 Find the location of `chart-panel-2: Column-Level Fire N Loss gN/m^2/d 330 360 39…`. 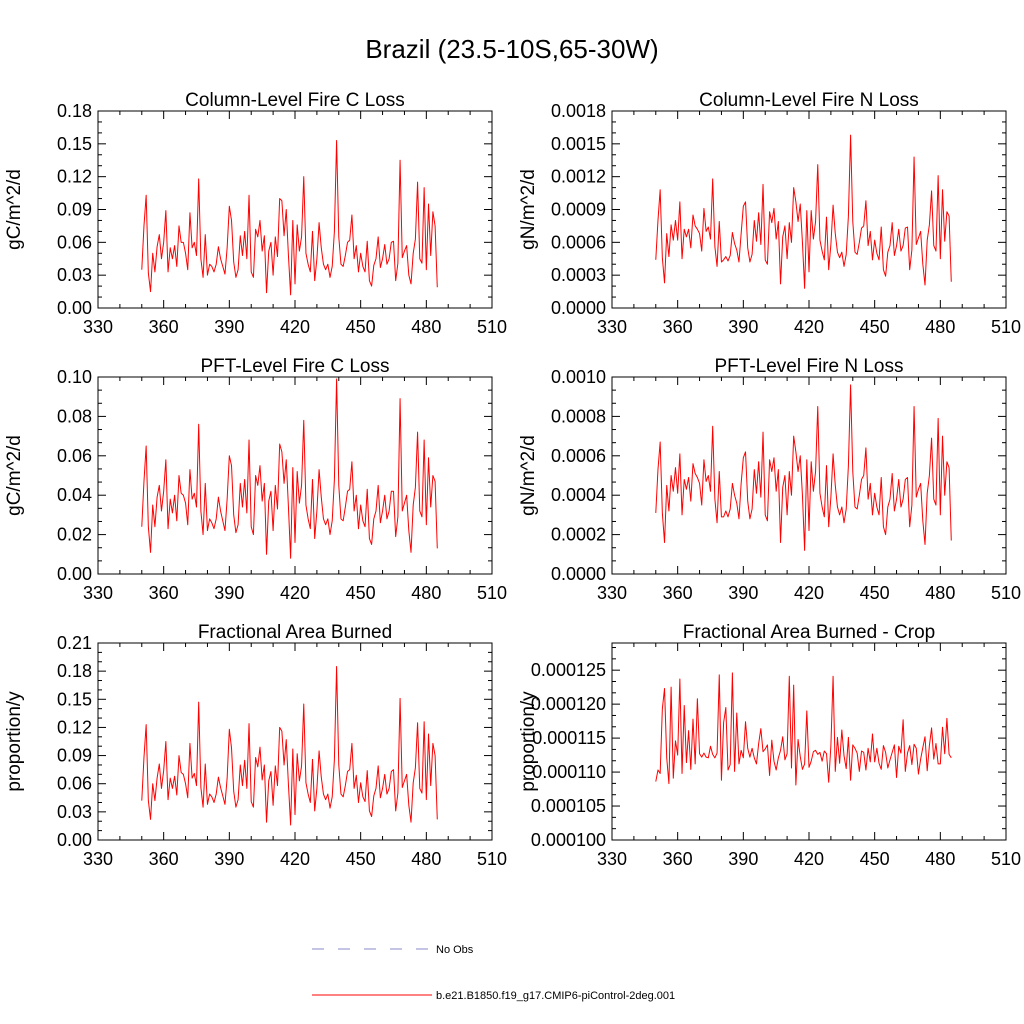

chart-panel-2: Column-Level Fire N Loss gN/m^2/d 330 360 39… is located at coordinates (769, 213).